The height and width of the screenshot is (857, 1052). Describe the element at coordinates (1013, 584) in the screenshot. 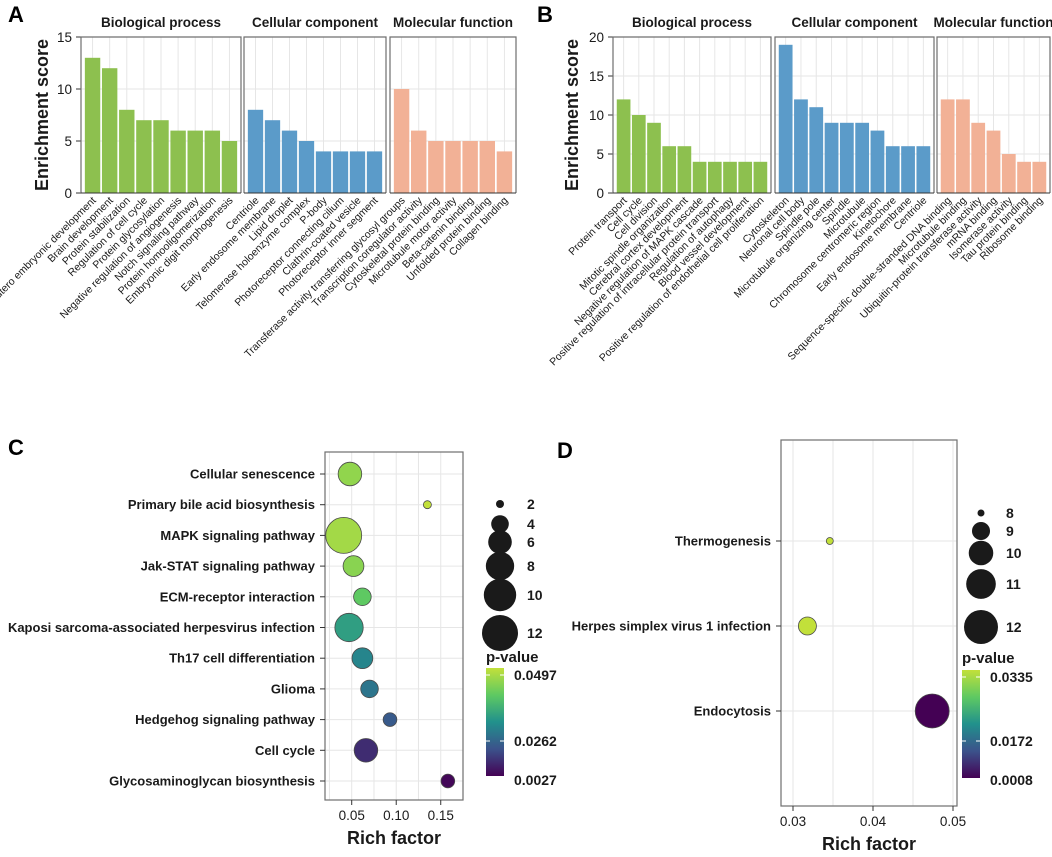

I see `size-legend-label: 11` at that location.